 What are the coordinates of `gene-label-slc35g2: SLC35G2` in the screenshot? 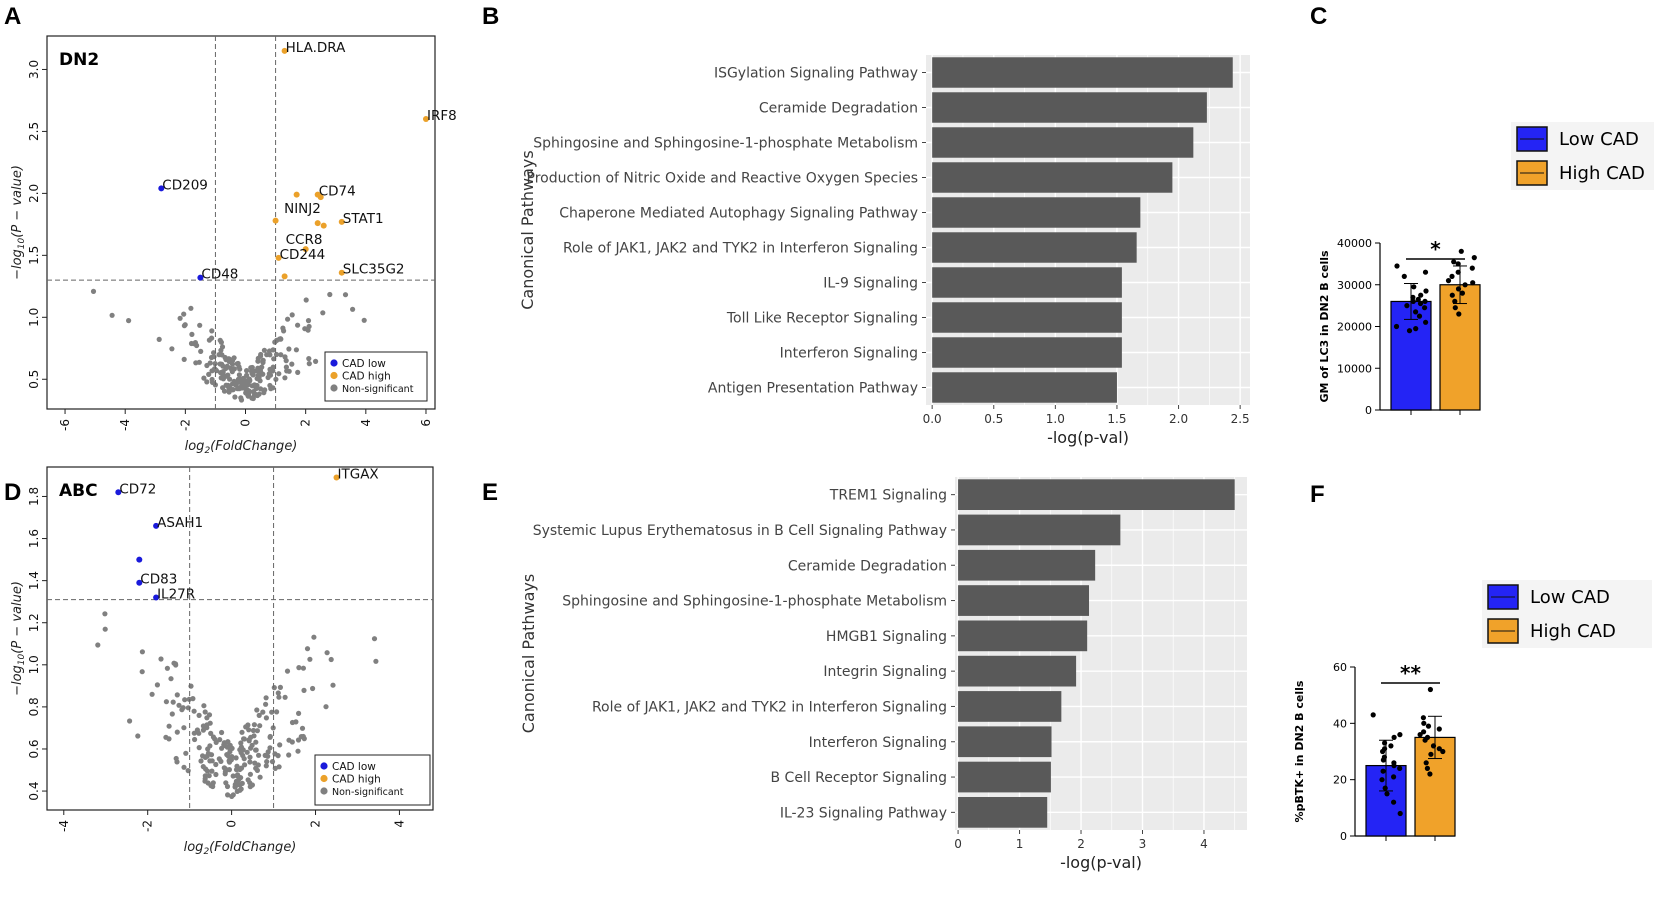 It's located at (374, 270).